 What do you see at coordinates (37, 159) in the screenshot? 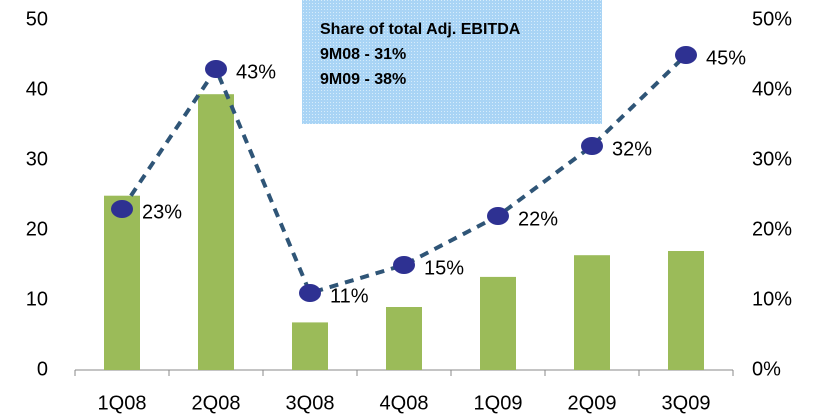
I see `y-tick-label: 30` at bounding box center [37, 159].